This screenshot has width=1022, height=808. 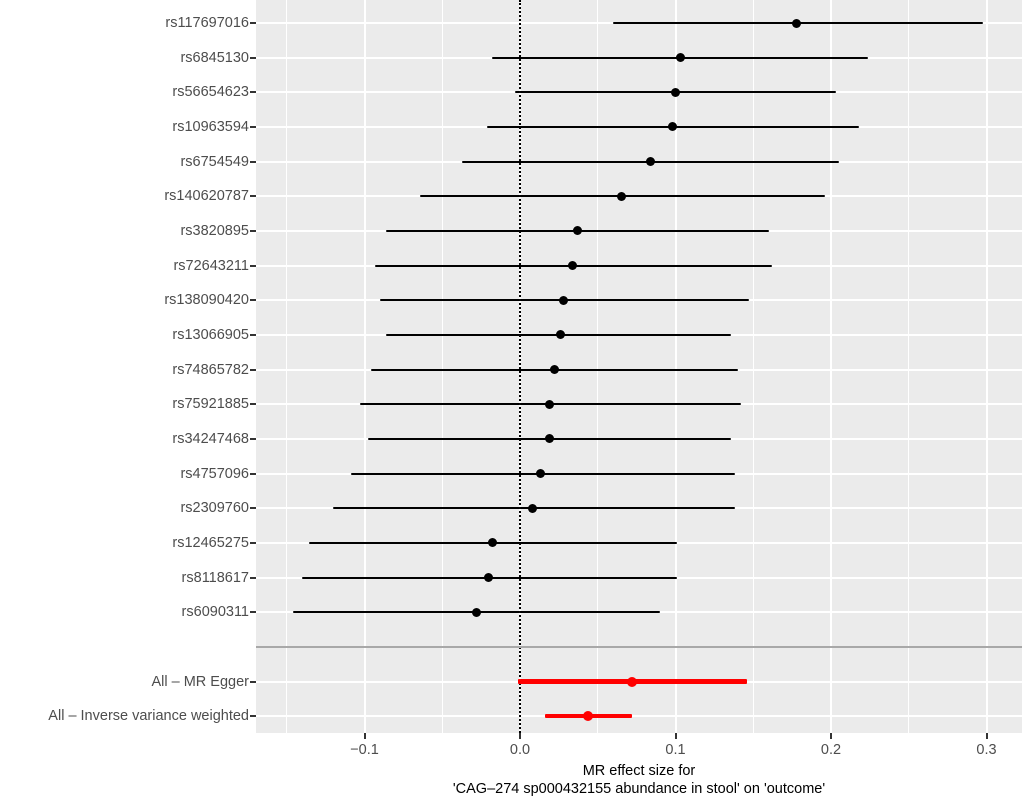 What do you see at coordinates (210, 542) in the screenshot?
I see `y-axis-label: rs12465275` at bounding box center [210, 542].